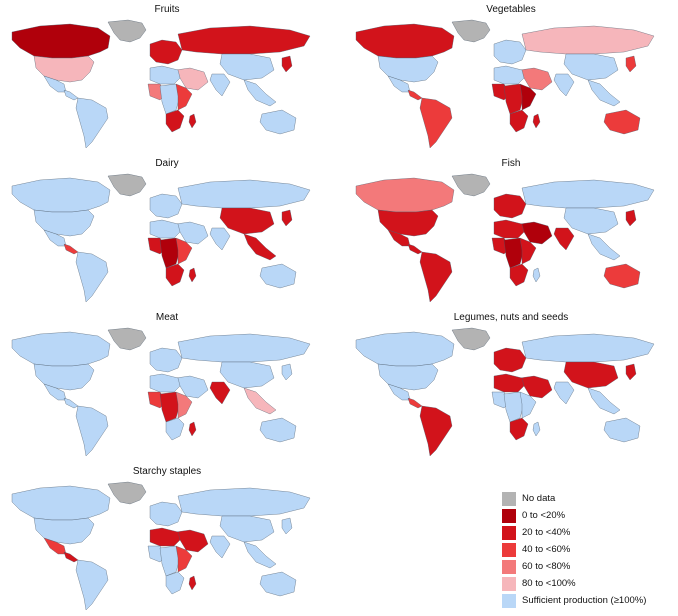 The height and width of the screenshot is (616, 678). Describe the element at coordinates (544, 515) in the screenshot. I see `legend-label: 0 to <20%` at that location.